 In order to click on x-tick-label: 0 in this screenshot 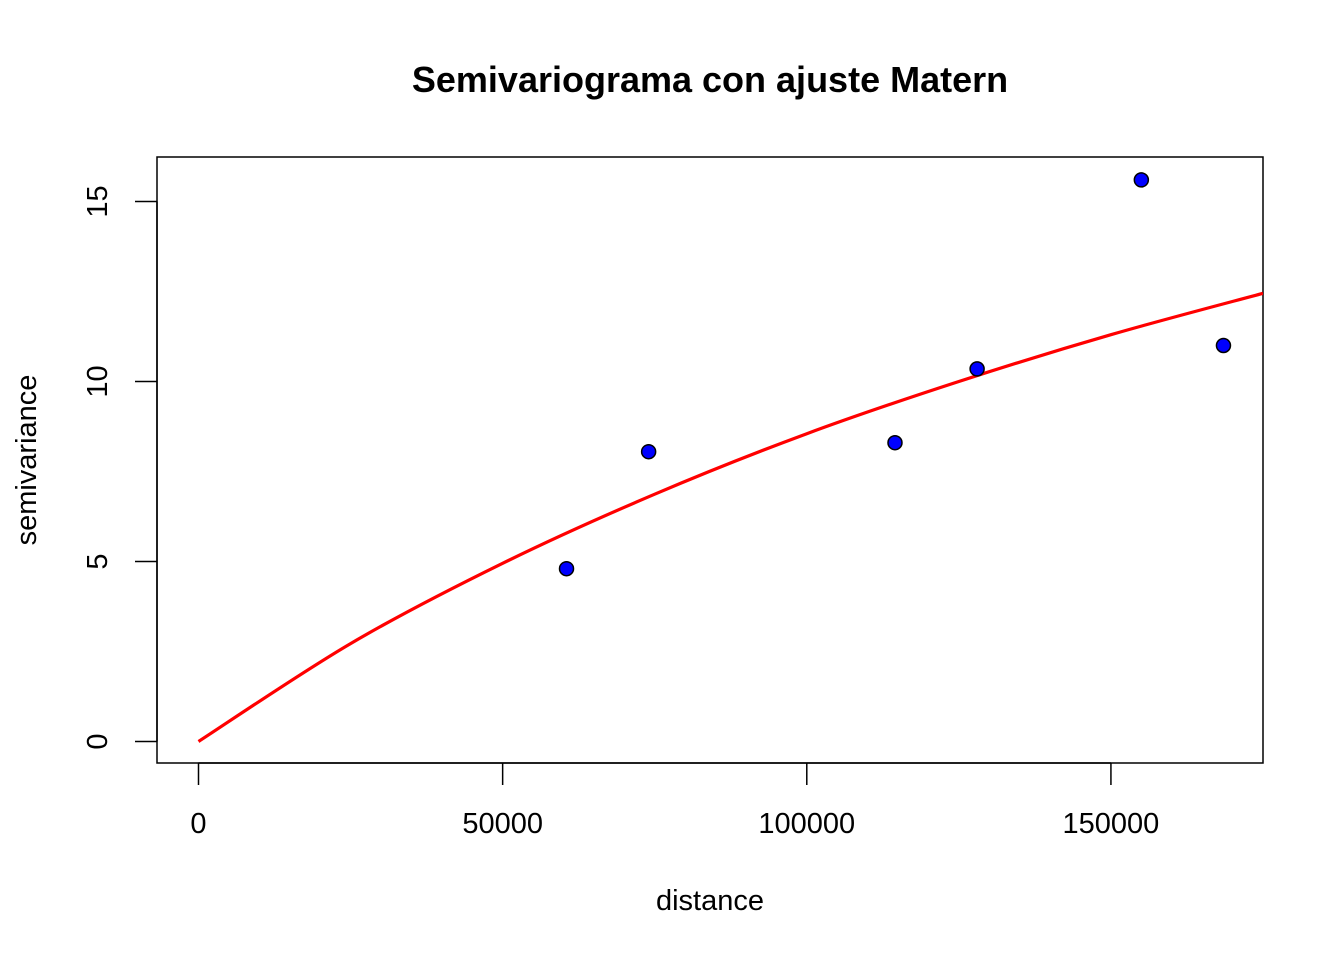, I will do `click(198, 824)`.